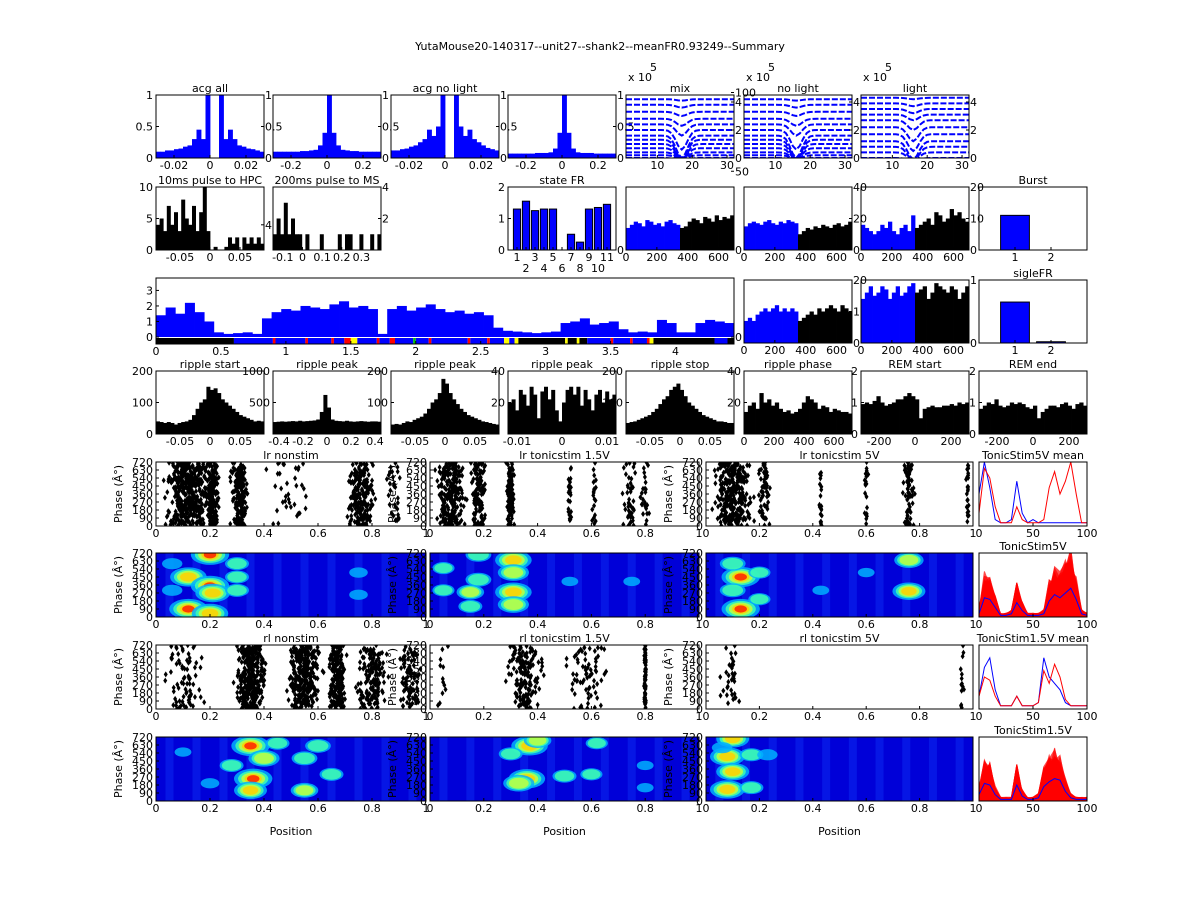 Image resolution: width=1200 pixels, height=900 pixels. Describe the element at coordinates (221, 351) in the screenshot. I see `x-tick-label: 0.5` at that location.